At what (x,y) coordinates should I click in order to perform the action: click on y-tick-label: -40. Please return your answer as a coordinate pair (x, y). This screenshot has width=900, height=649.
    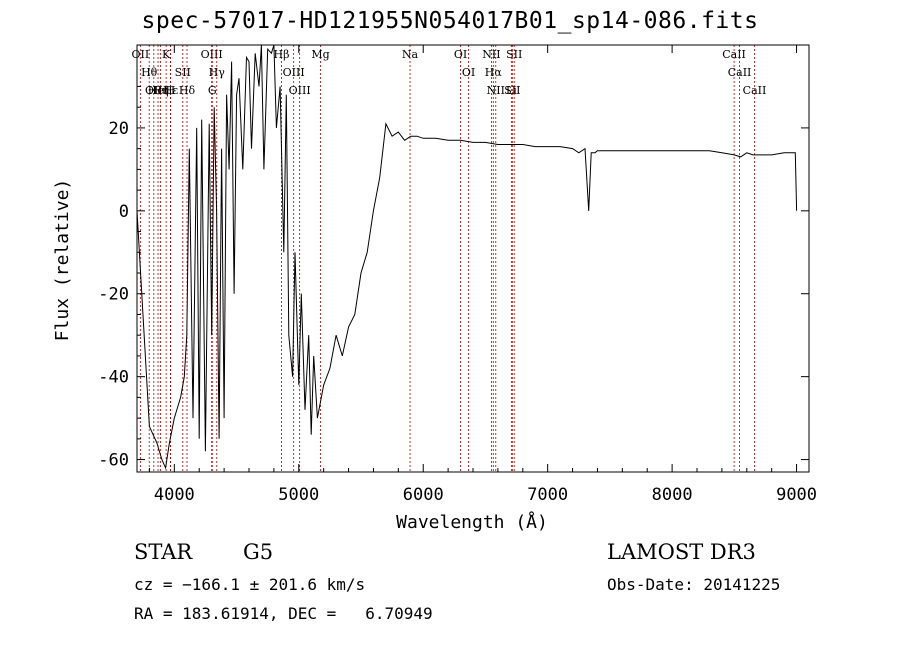
    Looking at the image, I should click on (113, 378).